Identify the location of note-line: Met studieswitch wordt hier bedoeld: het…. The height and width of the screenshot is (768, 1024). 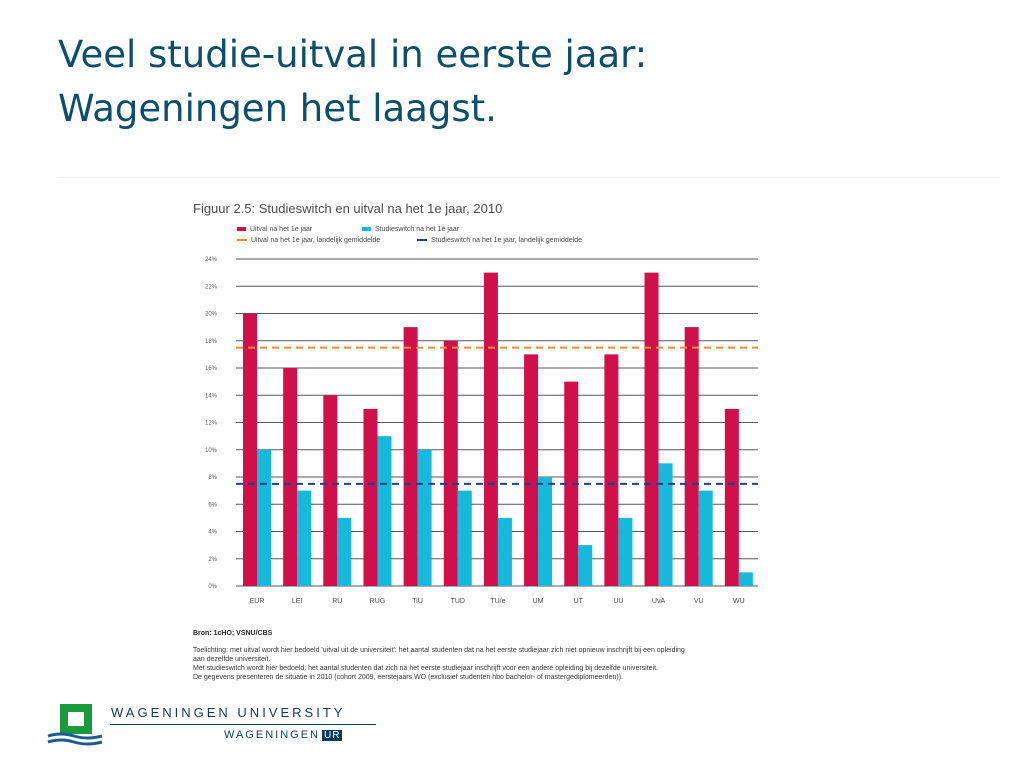
(426, 668).